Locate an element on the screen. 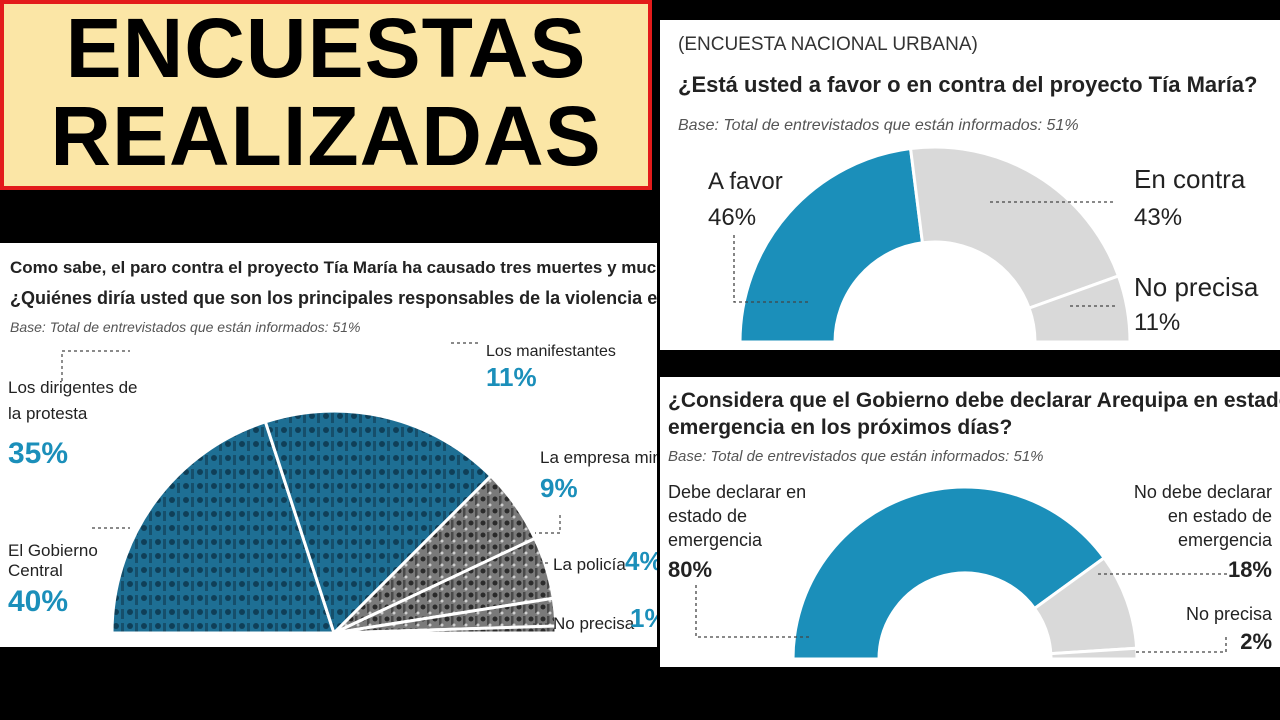 This screenshot has height=720, width=1280. value-no-debe: 18% is located at coordinates (1250, 569).